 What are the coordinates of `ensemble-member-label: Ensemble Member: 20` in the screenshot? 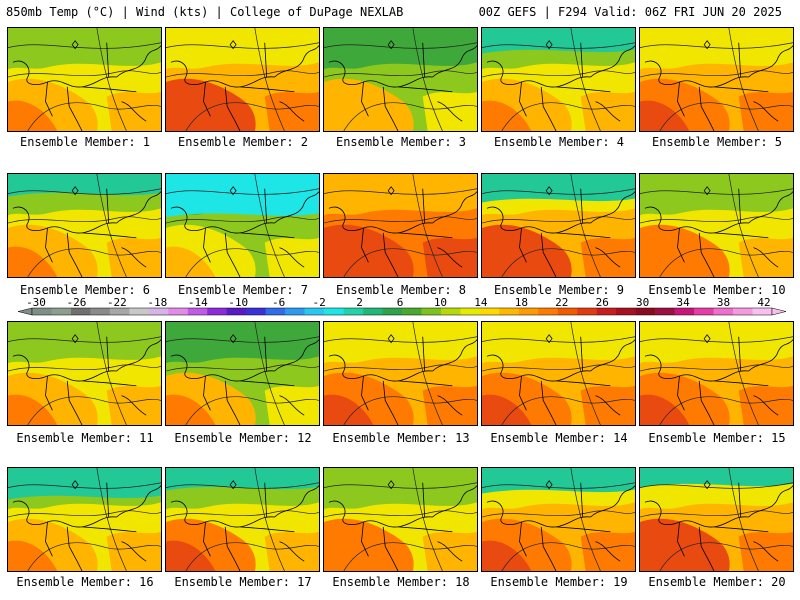 It's located at (717, 582).